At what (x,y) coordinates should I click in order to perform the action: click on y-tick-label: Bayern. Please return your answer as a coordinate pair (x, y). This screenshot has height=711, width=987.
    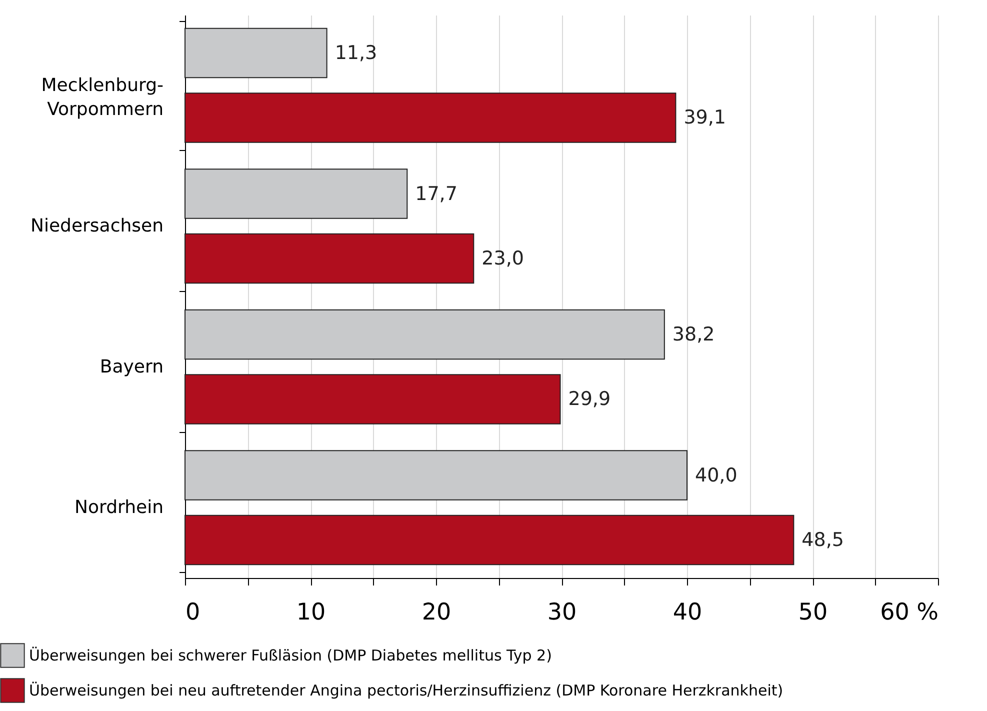
    Looking at the image, I should click on (132, 367).